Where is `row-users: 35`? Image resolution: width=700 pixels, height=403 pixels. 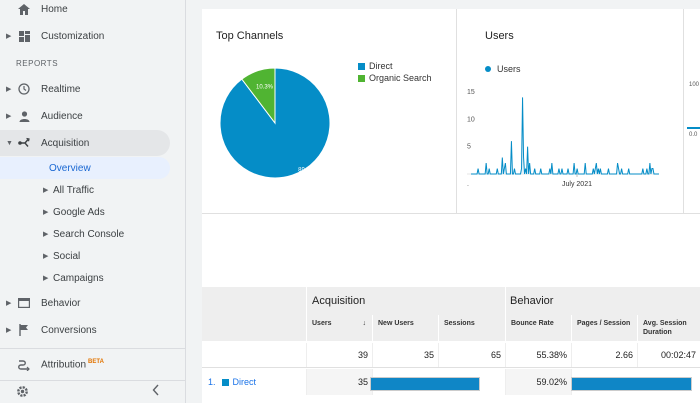
row-users: 35 is located at coordinates (339, 382).